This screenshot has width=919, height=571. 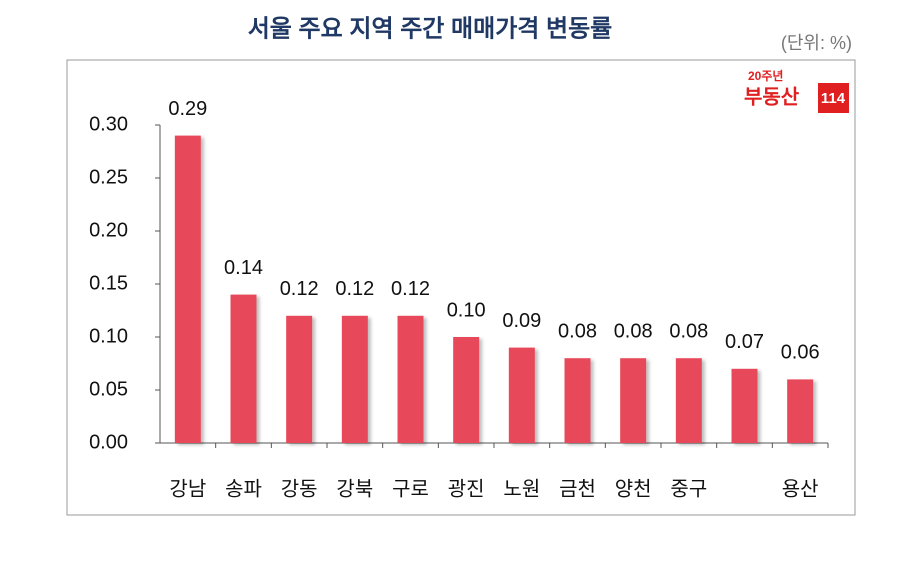 What do you see at coordinates (765, 76) in the screenshot?
I see `logo-badge: 20주년` at bounding box center [765, 76].